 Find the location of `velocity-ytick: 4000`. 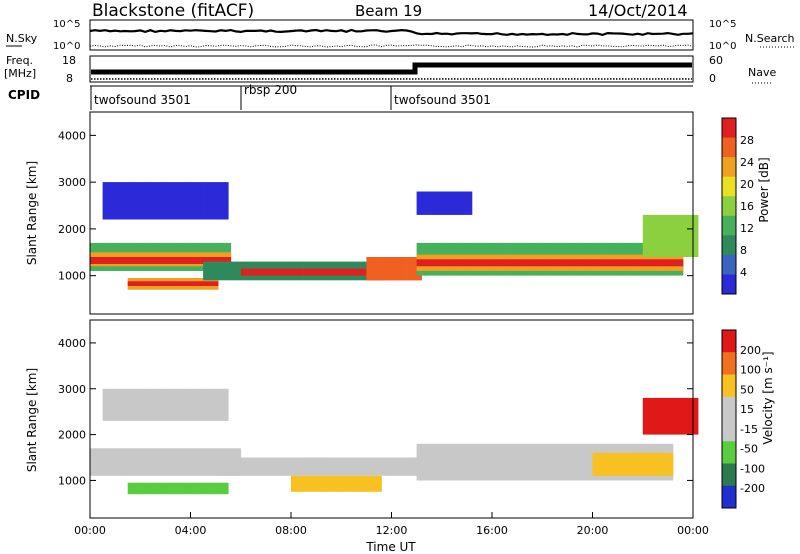

velocity-ytick: 4000 is located at coordinates (72, 343).